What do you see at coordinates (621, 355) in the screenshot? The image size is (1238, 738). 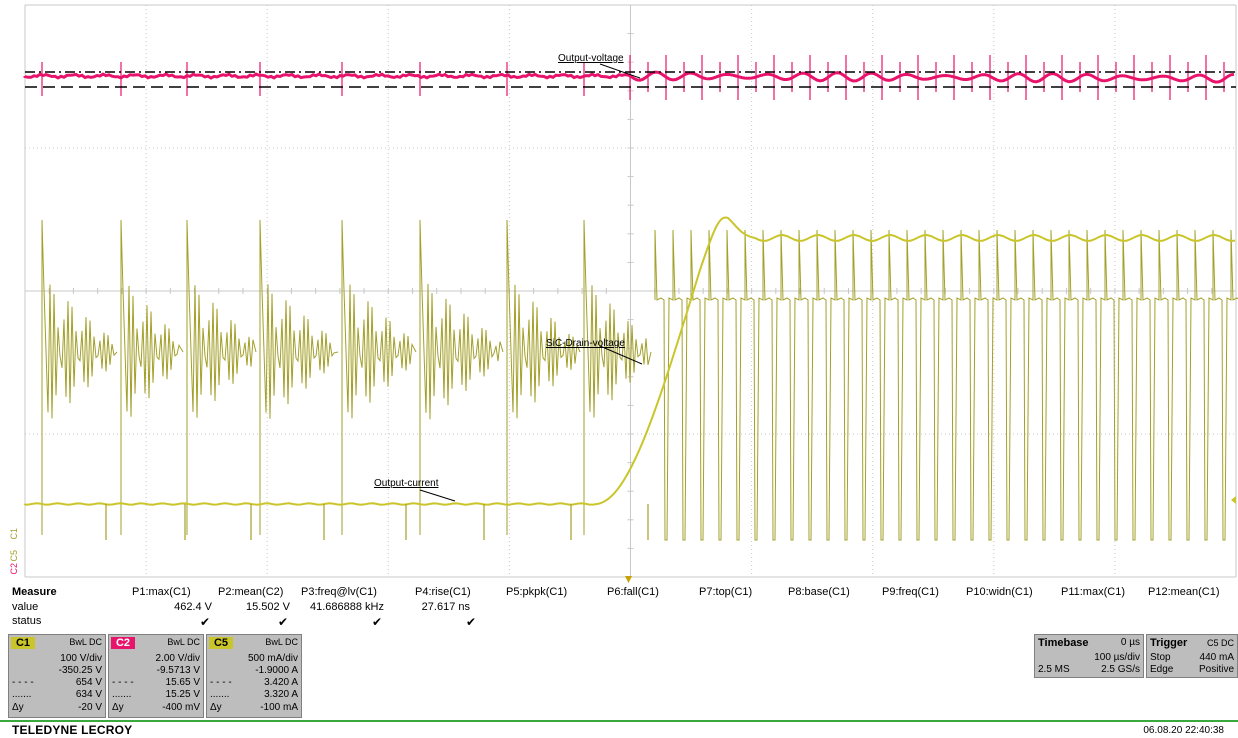 I see `sic-drain-leader` at bounding box center [621, 355].